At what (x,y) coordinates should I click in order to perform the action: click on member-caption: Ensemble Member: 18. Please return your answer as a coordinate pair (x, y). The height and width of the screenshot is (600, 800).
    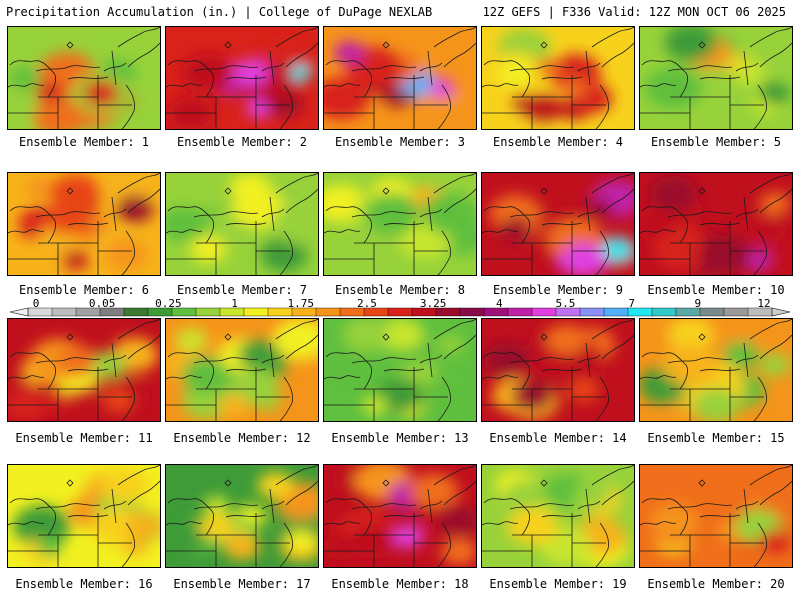
    Looking at the image, I should click on (400, 584).